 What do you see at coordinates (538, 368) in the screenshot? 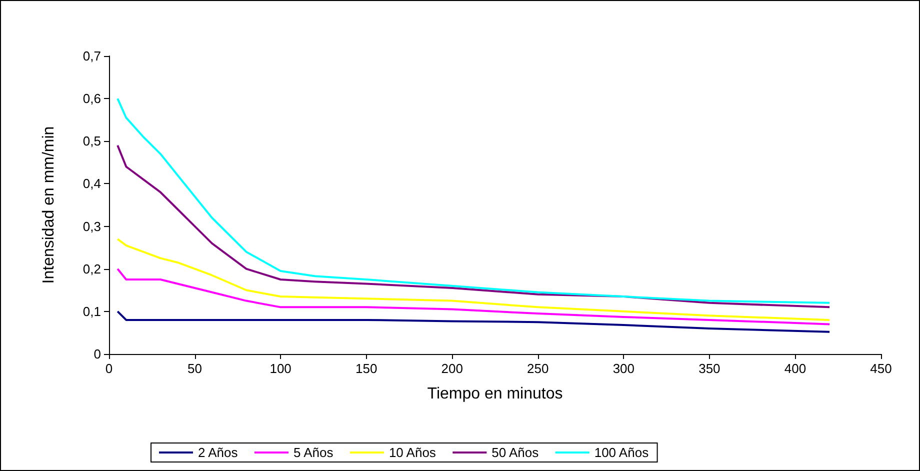
I see `x-tick-label: 250` at bounding box center [538, 368].